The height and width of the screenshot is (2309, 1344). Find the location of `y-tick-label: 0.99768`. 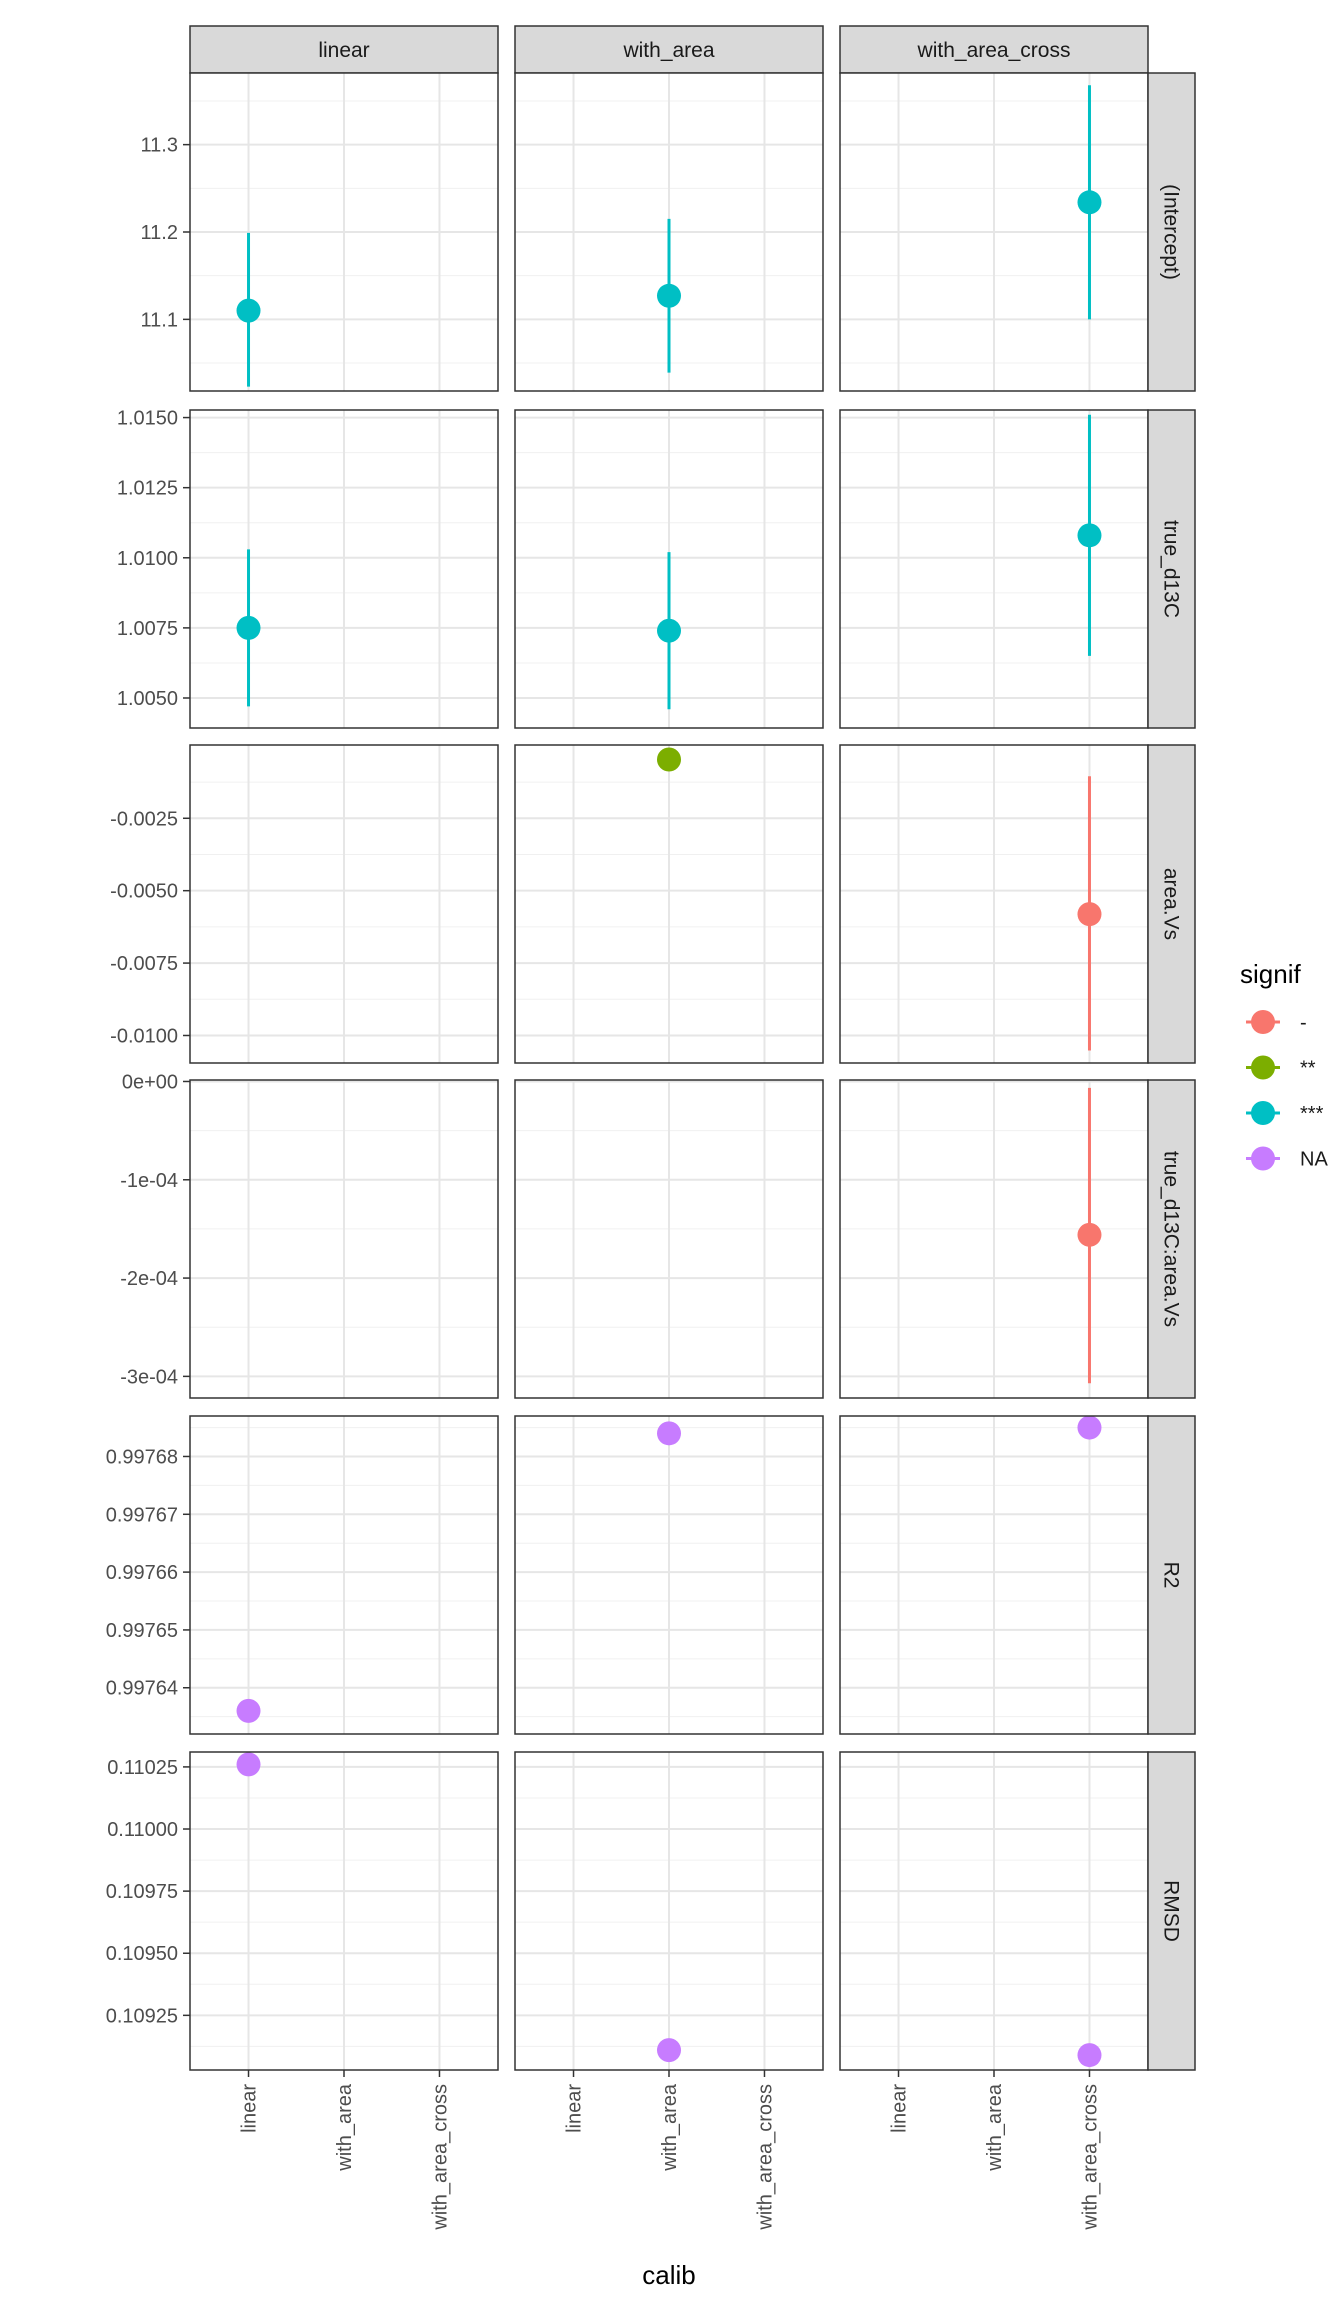

y-tick-label: 0.99768 is located at coordinates (142, 1457).